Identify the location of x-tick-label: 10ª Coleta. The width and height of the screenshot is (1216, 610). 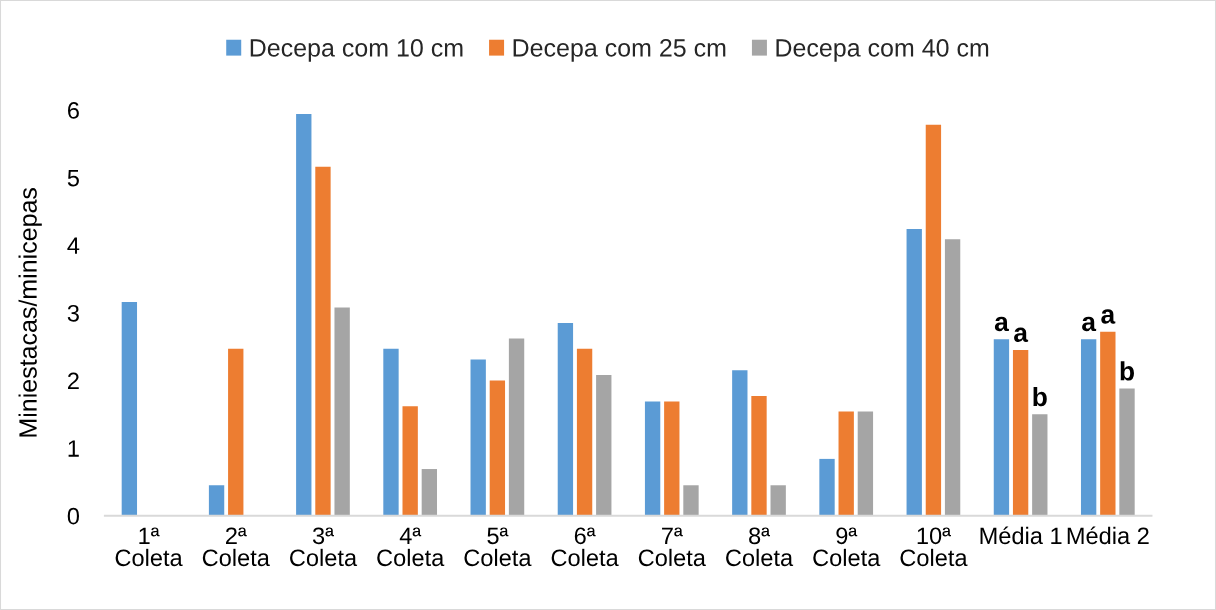
(934, 547).